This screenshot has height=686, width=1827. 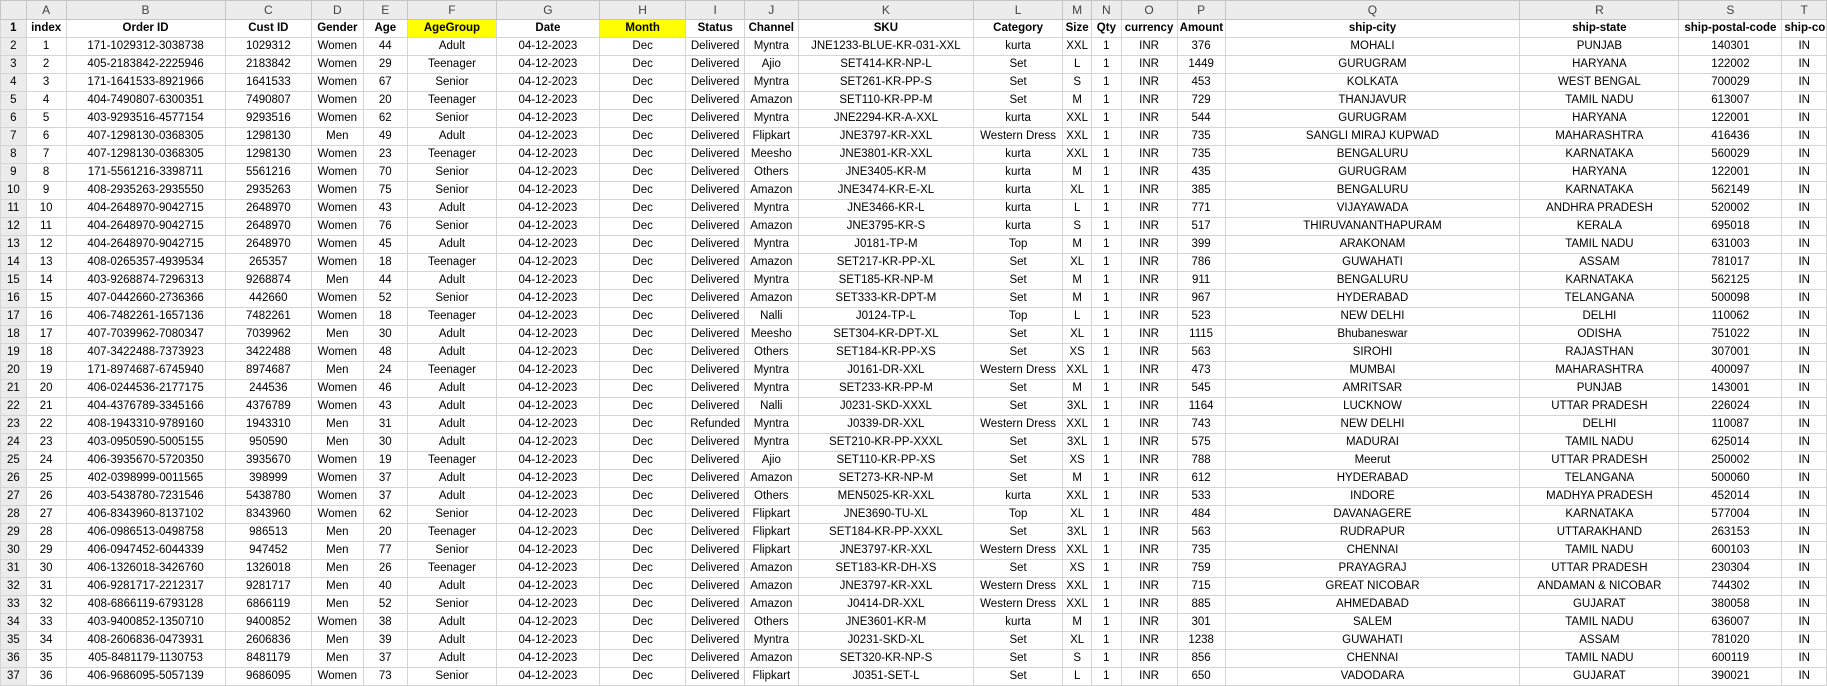 What do you see at coordinates (1201, 586) in the screenshot?
I see `cell: 715` at bounding box center [1201, 586].